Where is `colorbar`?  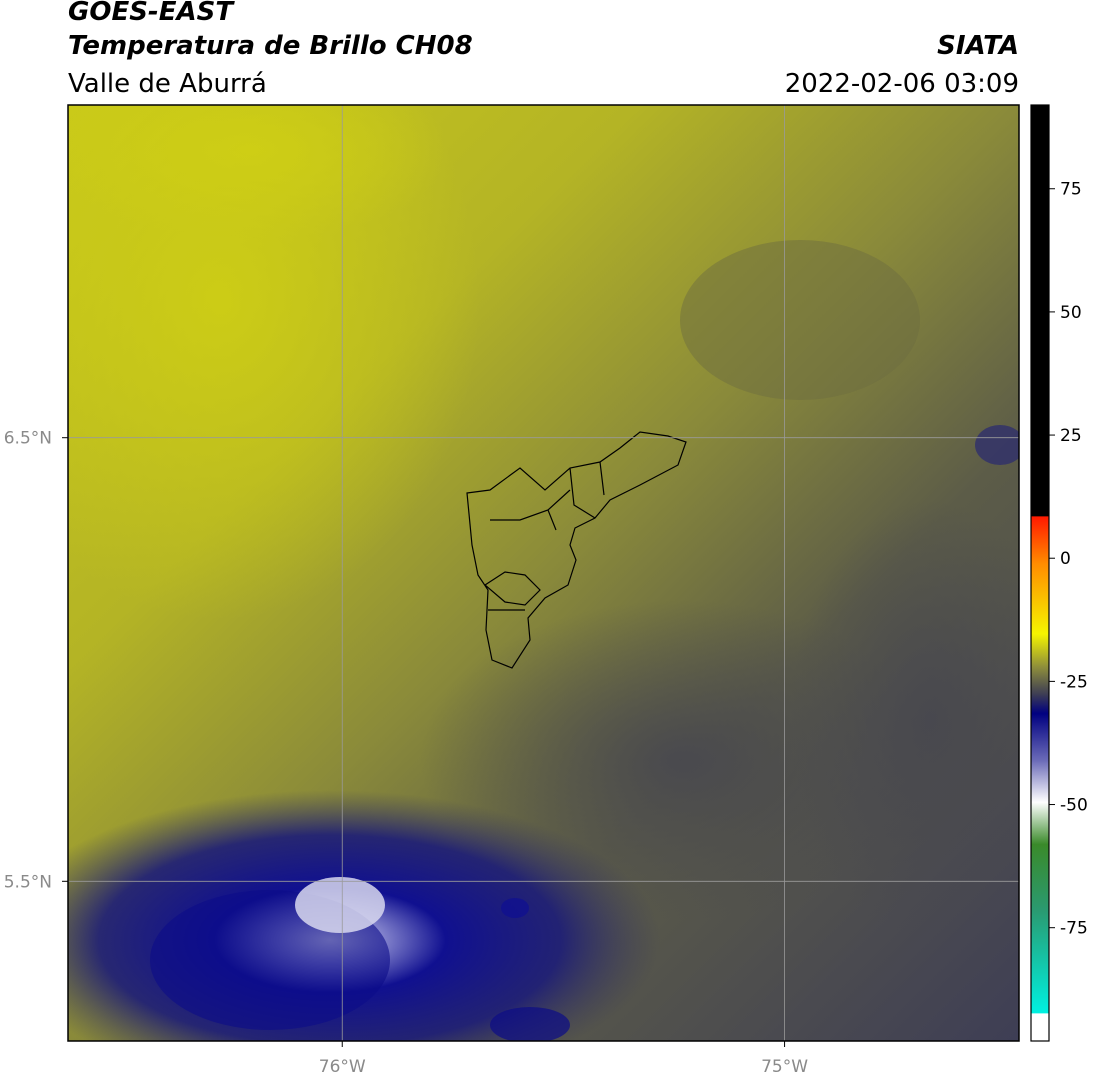
colorbar is located at coordinates (1040, 573).